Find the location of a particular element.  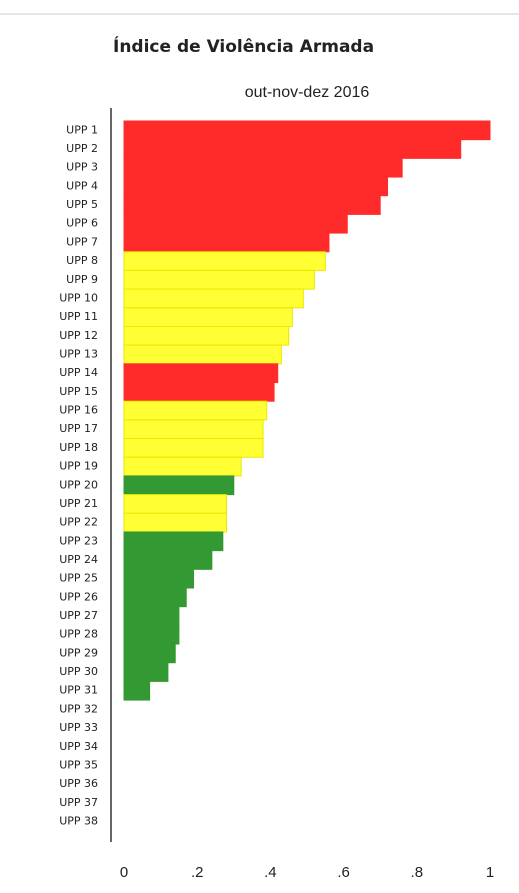

y-tick-label: UPP 37 is located at coordinates (78, 802).